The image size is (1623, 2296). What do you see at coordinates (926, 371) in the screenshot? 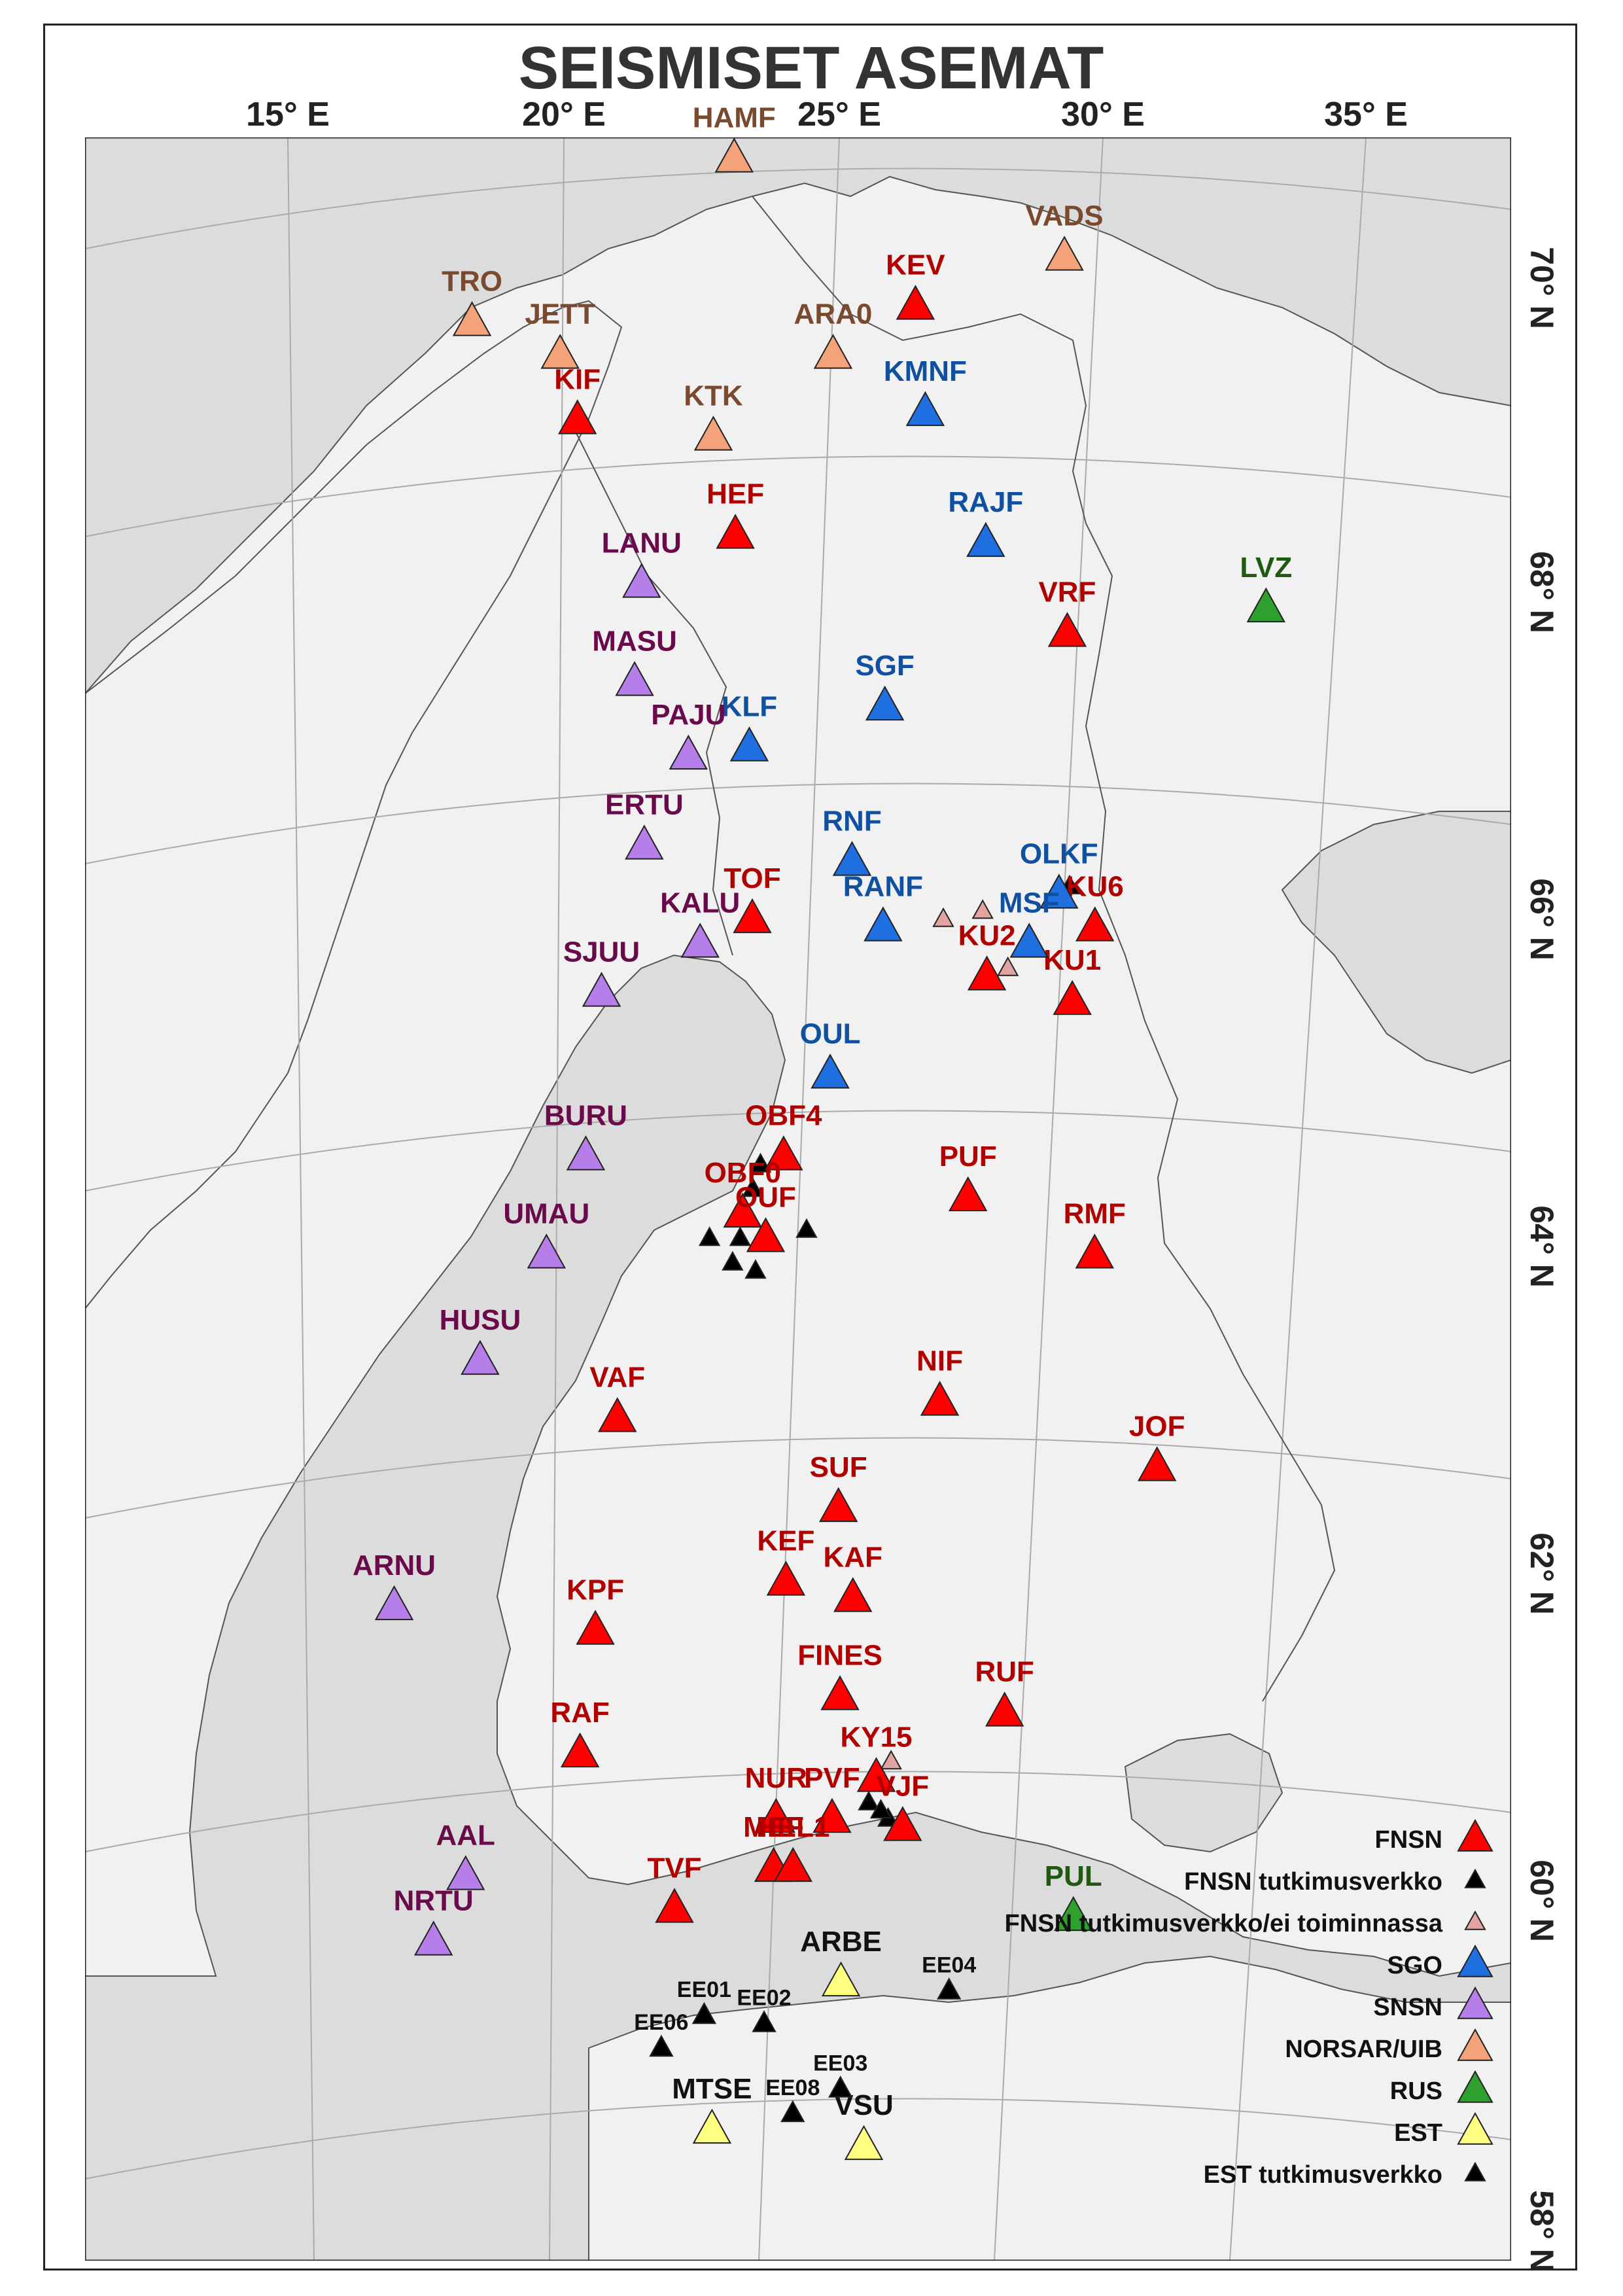
I see `station-label: KMNF` at bounding box center [926, 371].